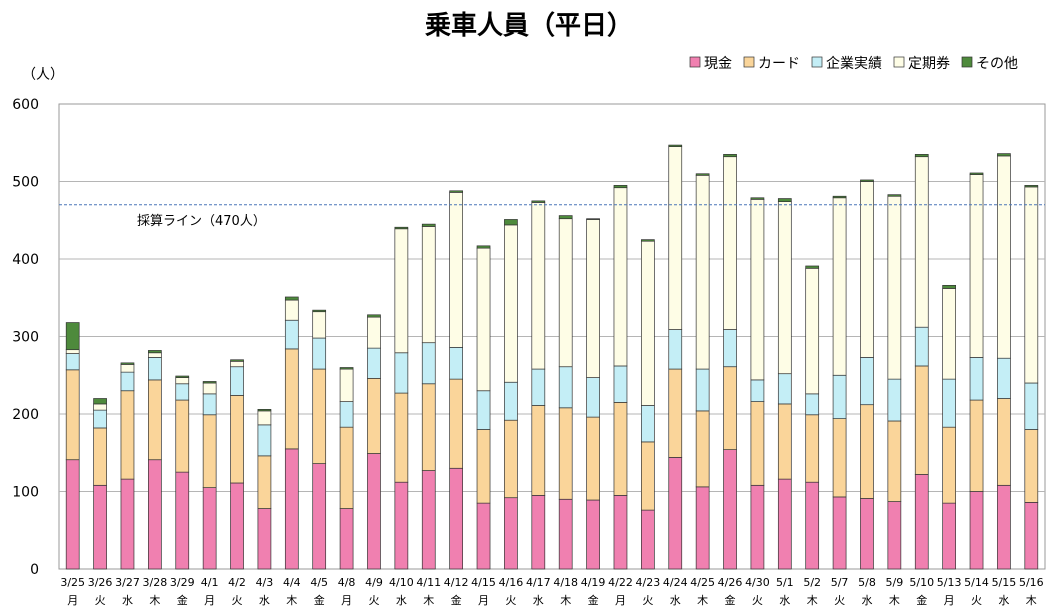  Describe the element at coordinates (718, 64) in the screenshot. I see `legend-label: 現金` at that location.